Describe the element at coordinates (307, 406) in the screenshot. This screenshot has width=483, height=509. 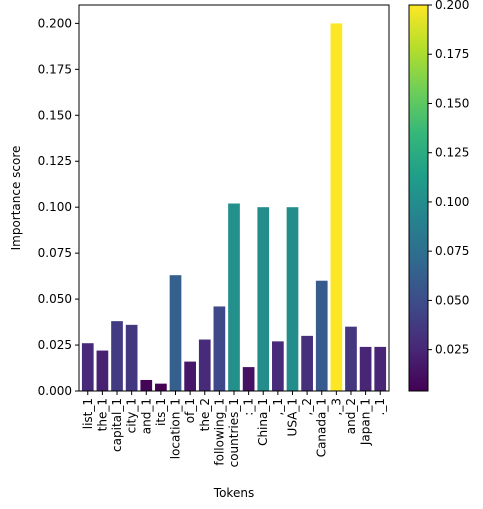
I see `x-tick-label: ,_2` at that location.